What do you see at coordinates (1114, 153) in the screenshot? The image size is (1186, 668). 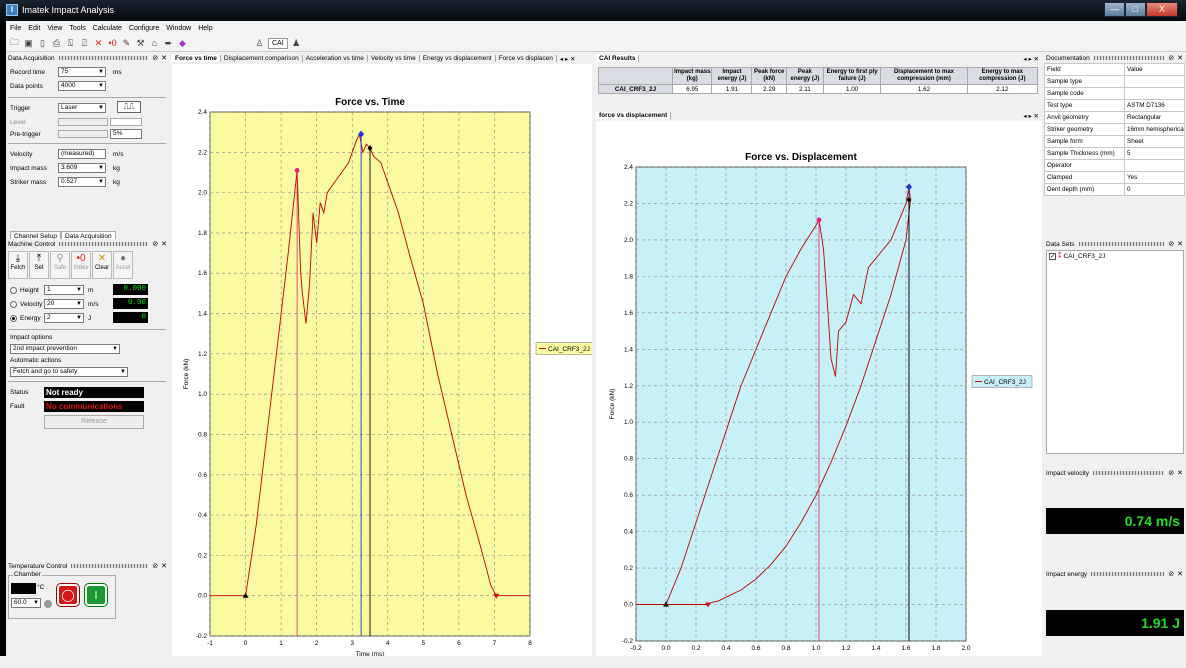 I see `table-row: Sample Thickness (mm) 5` at bounding box center [1114, 153].